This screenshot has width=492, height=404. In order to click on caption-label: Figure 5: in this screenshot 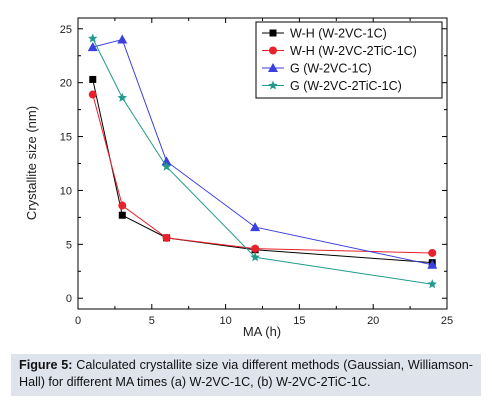, I will do `click(46, 365)`.